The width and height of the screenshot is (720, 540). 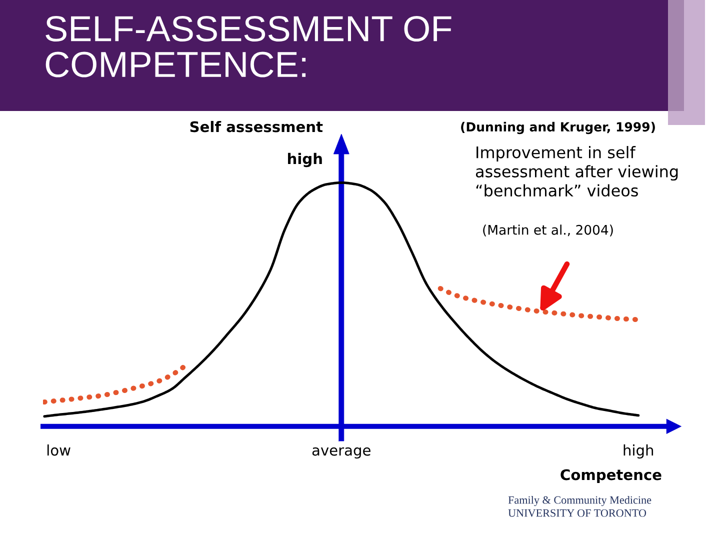 I want to click on x-axis-title: Competence, so click(x=611, y=476).